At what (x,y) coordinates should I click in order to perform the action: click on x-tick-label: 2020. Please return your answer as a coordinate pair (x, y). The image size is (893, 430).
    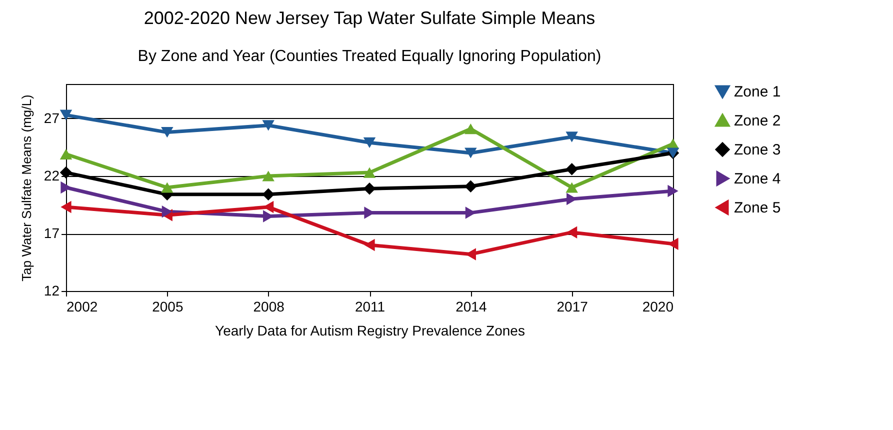
    Looking at the image, I should click on (658, 306).